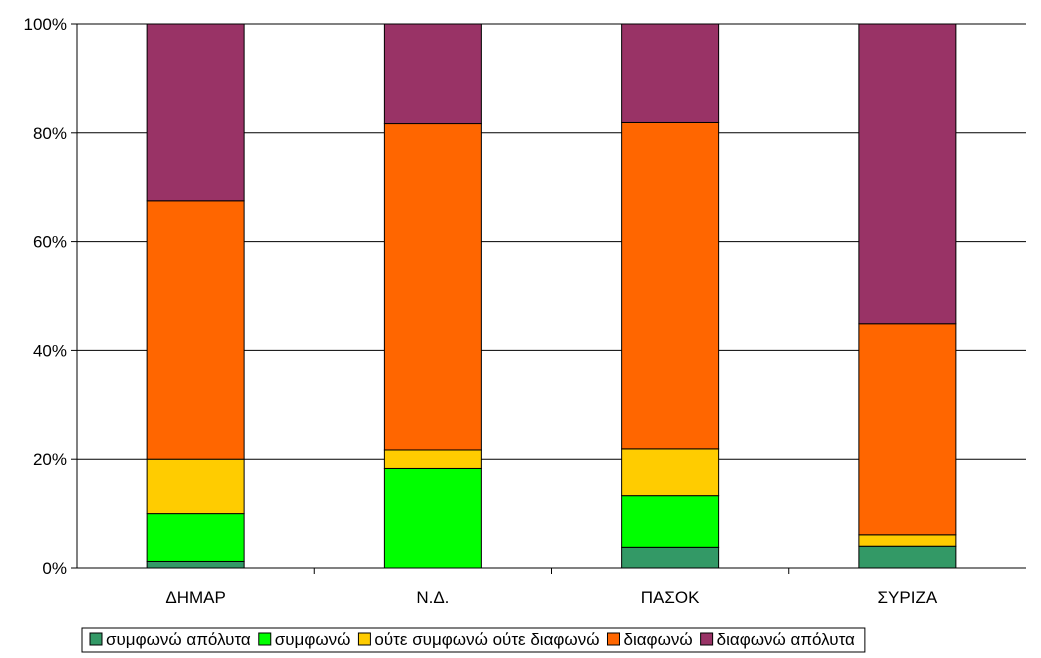 The height and width of the screenshot is (658, 1041). Describe the element at coordinates (50, 350) in the screenshot. I see `y-tick-label: 40%` at that location.